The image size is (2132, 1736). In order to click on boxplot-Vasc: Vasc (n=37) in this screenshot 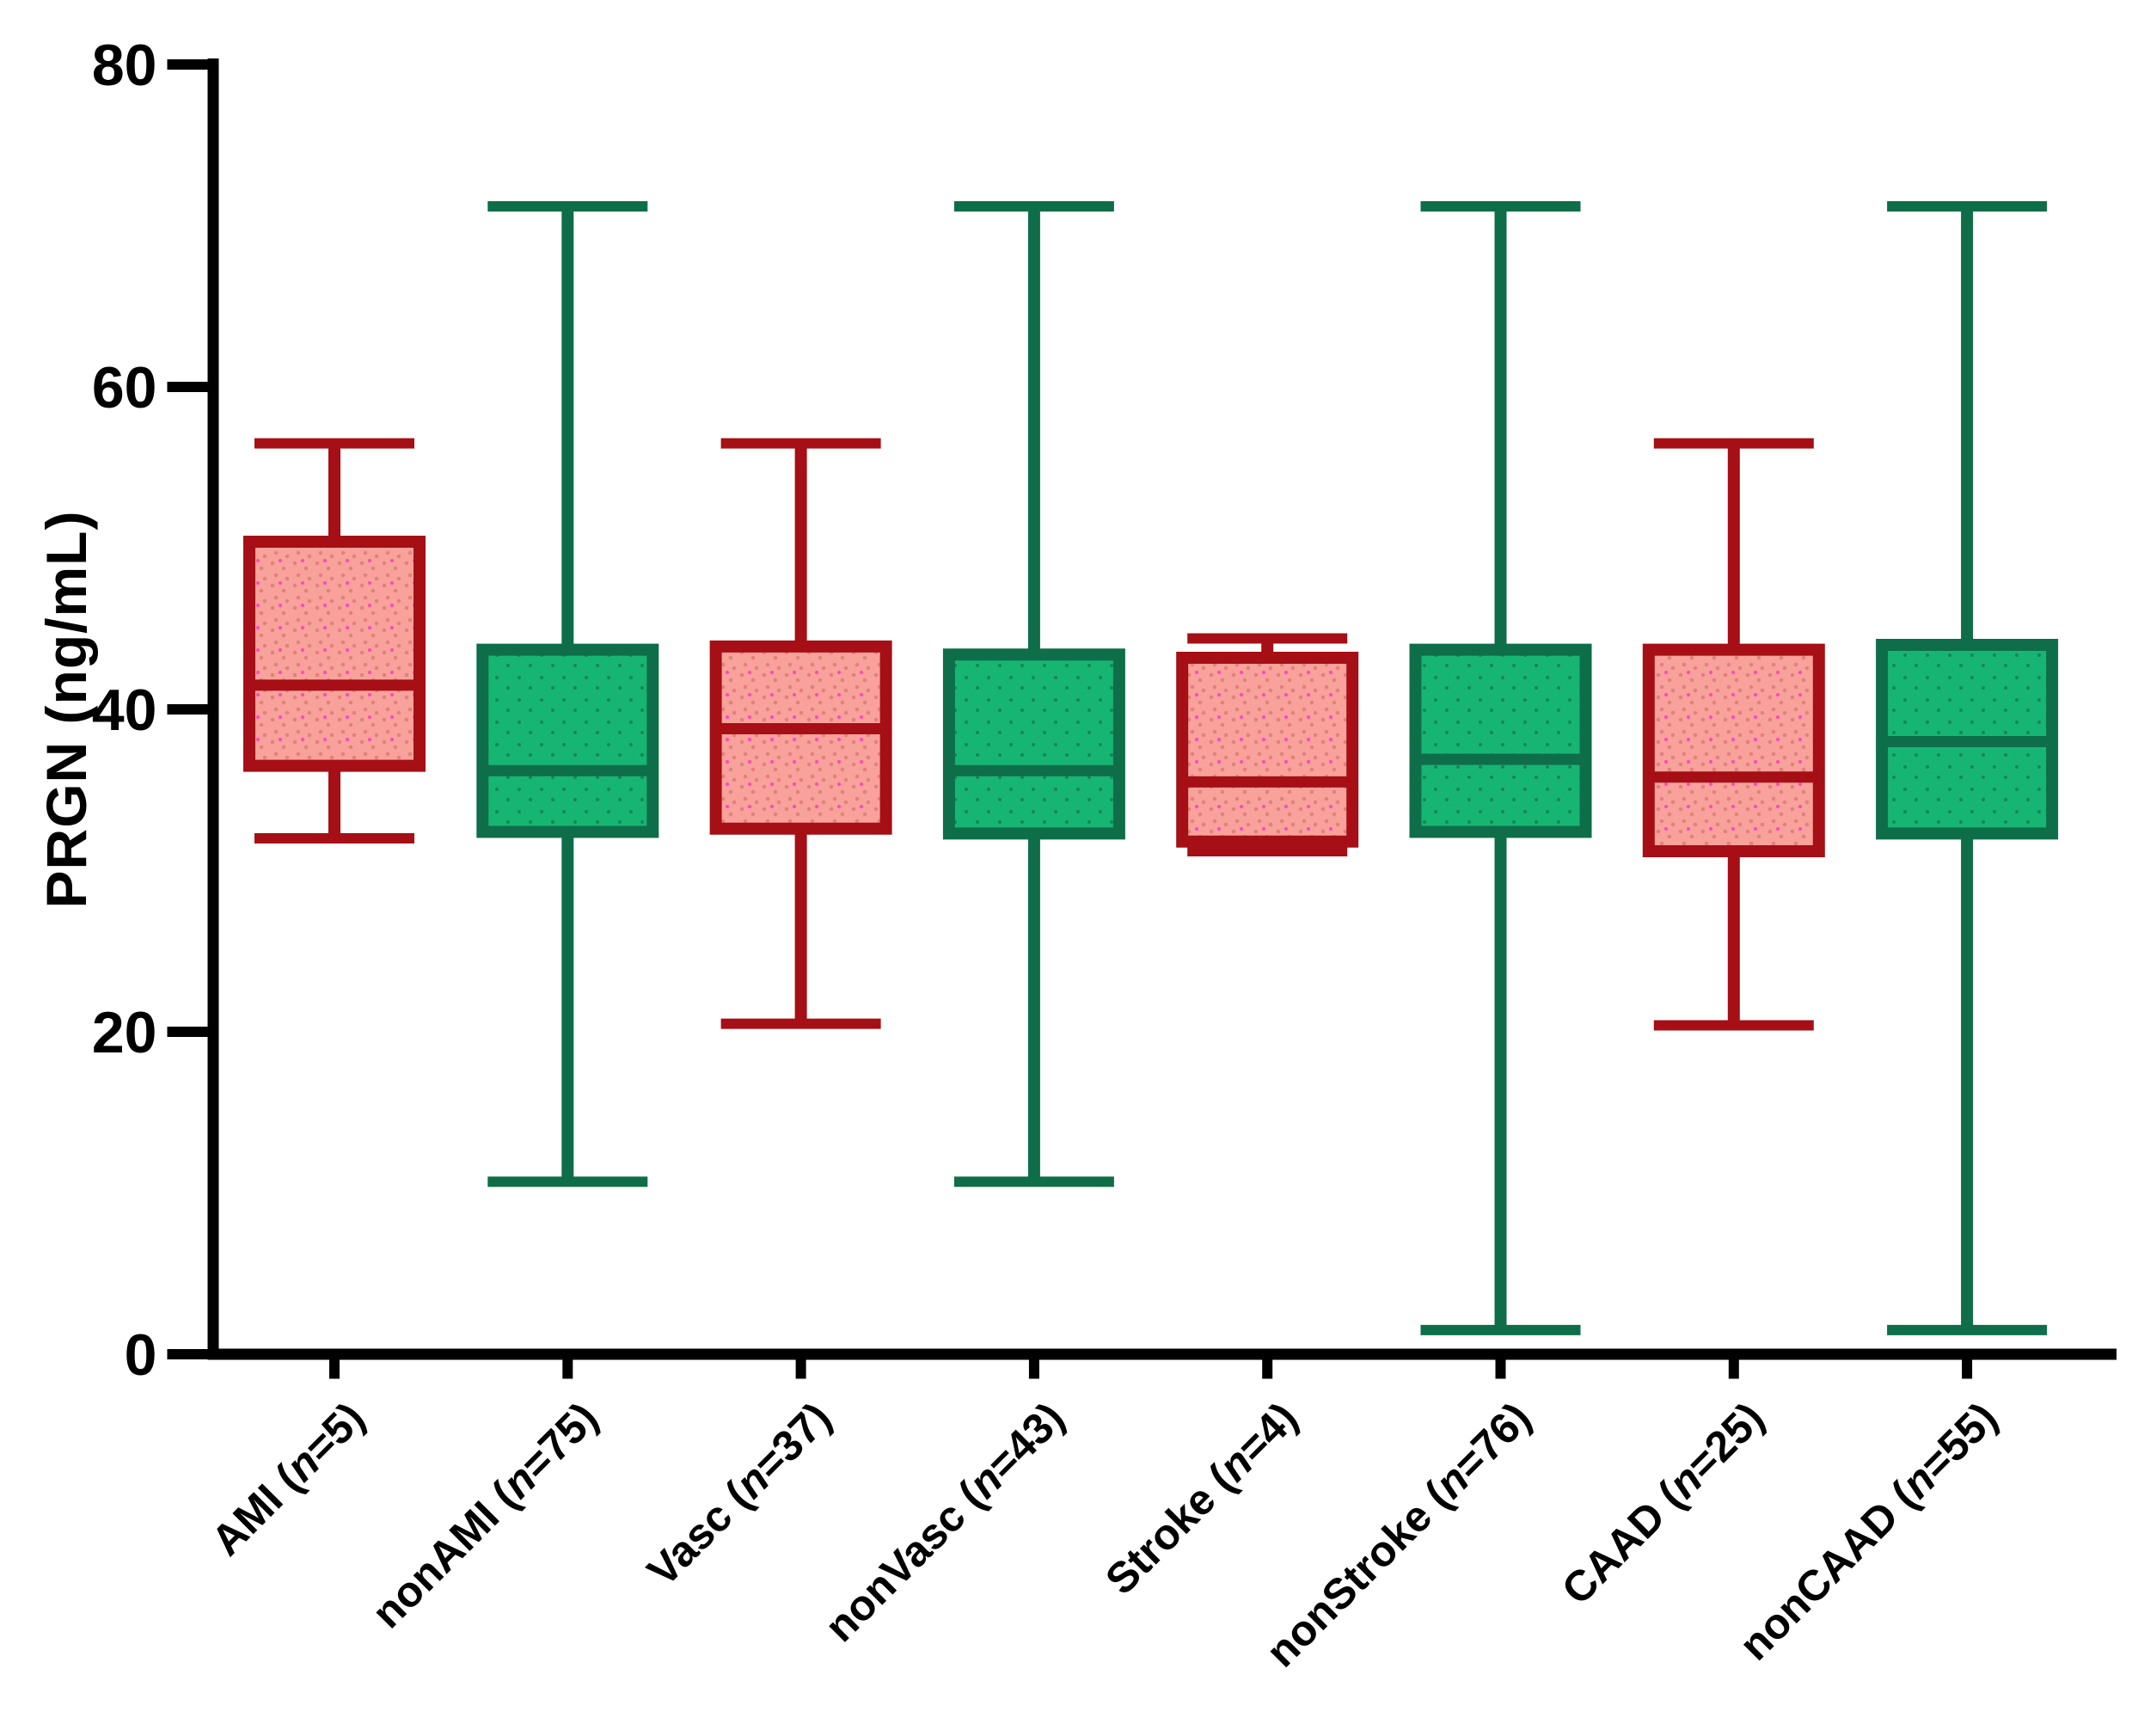, I will do `click(765, 1017)`.